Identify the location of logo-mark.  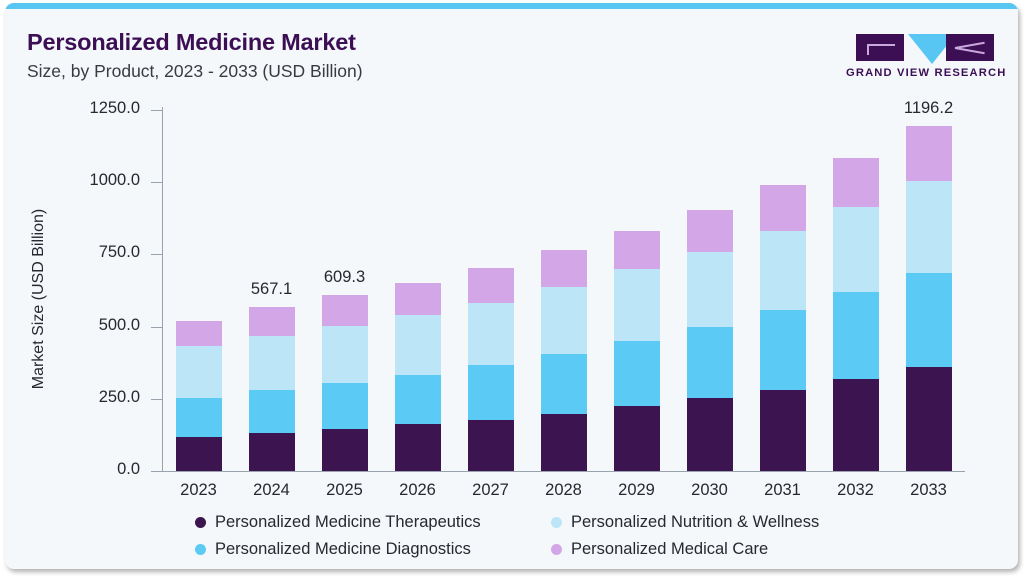
(925, 47).